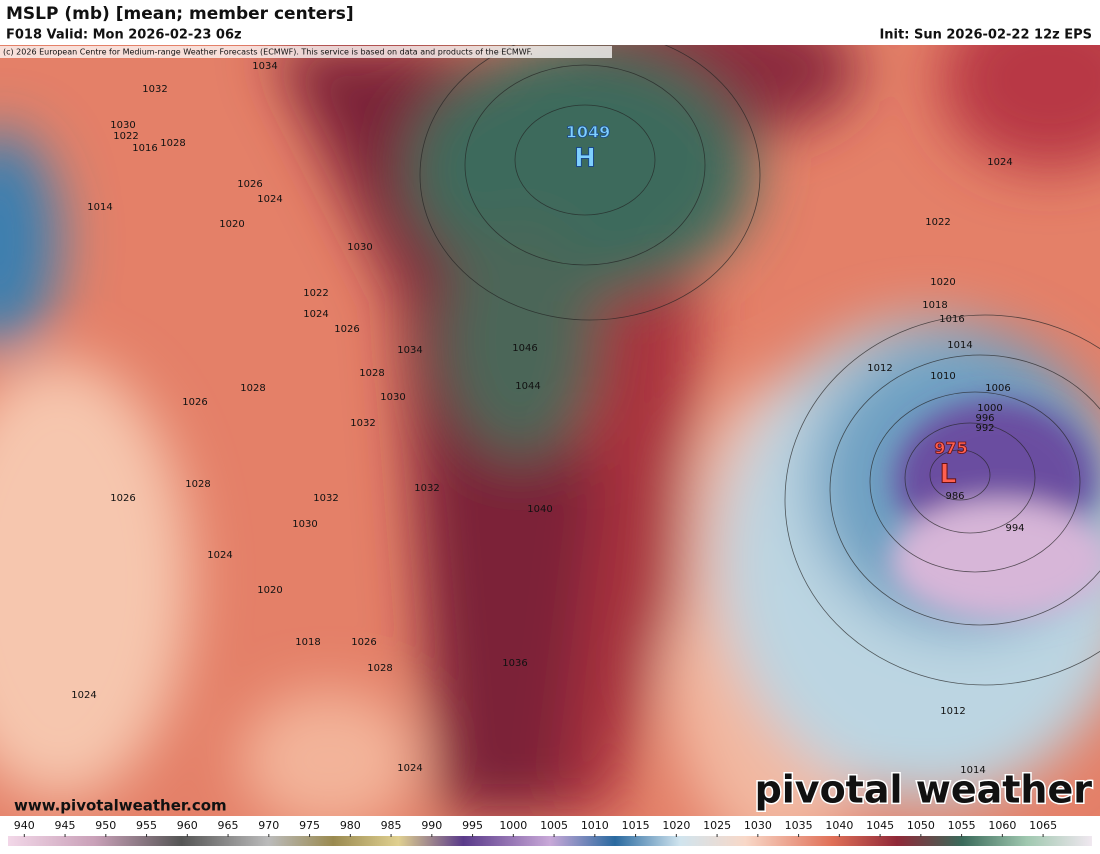 This screenshot has width=1100, height=854. Describe the element at coordinates (187, 825) in the screenshot. I see `colorbar-tick-label: 960` at that location.